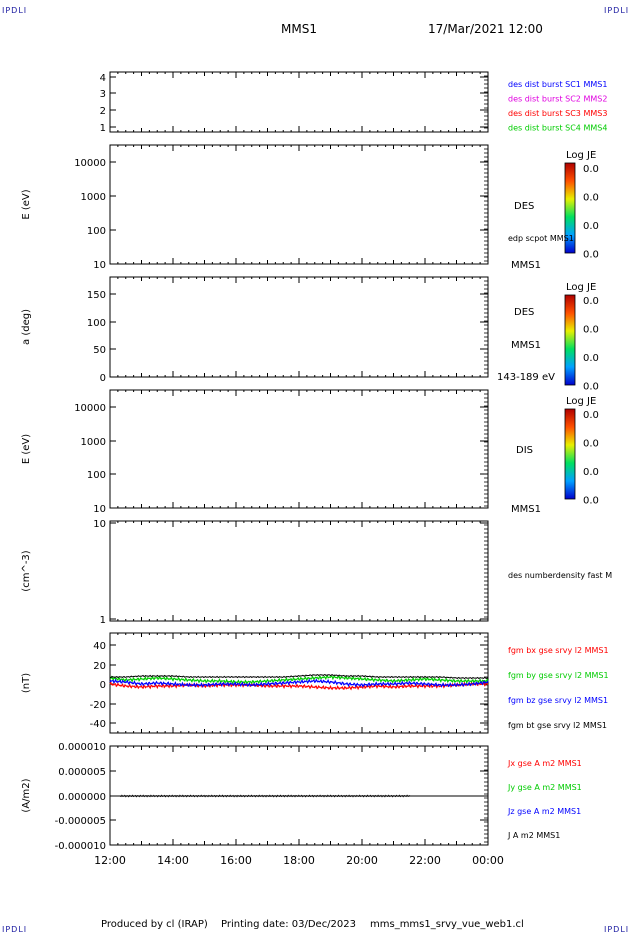 The width and height of the screenshot is (630, 934). I want to click on y-tick-label: 20, so click(99, 666).